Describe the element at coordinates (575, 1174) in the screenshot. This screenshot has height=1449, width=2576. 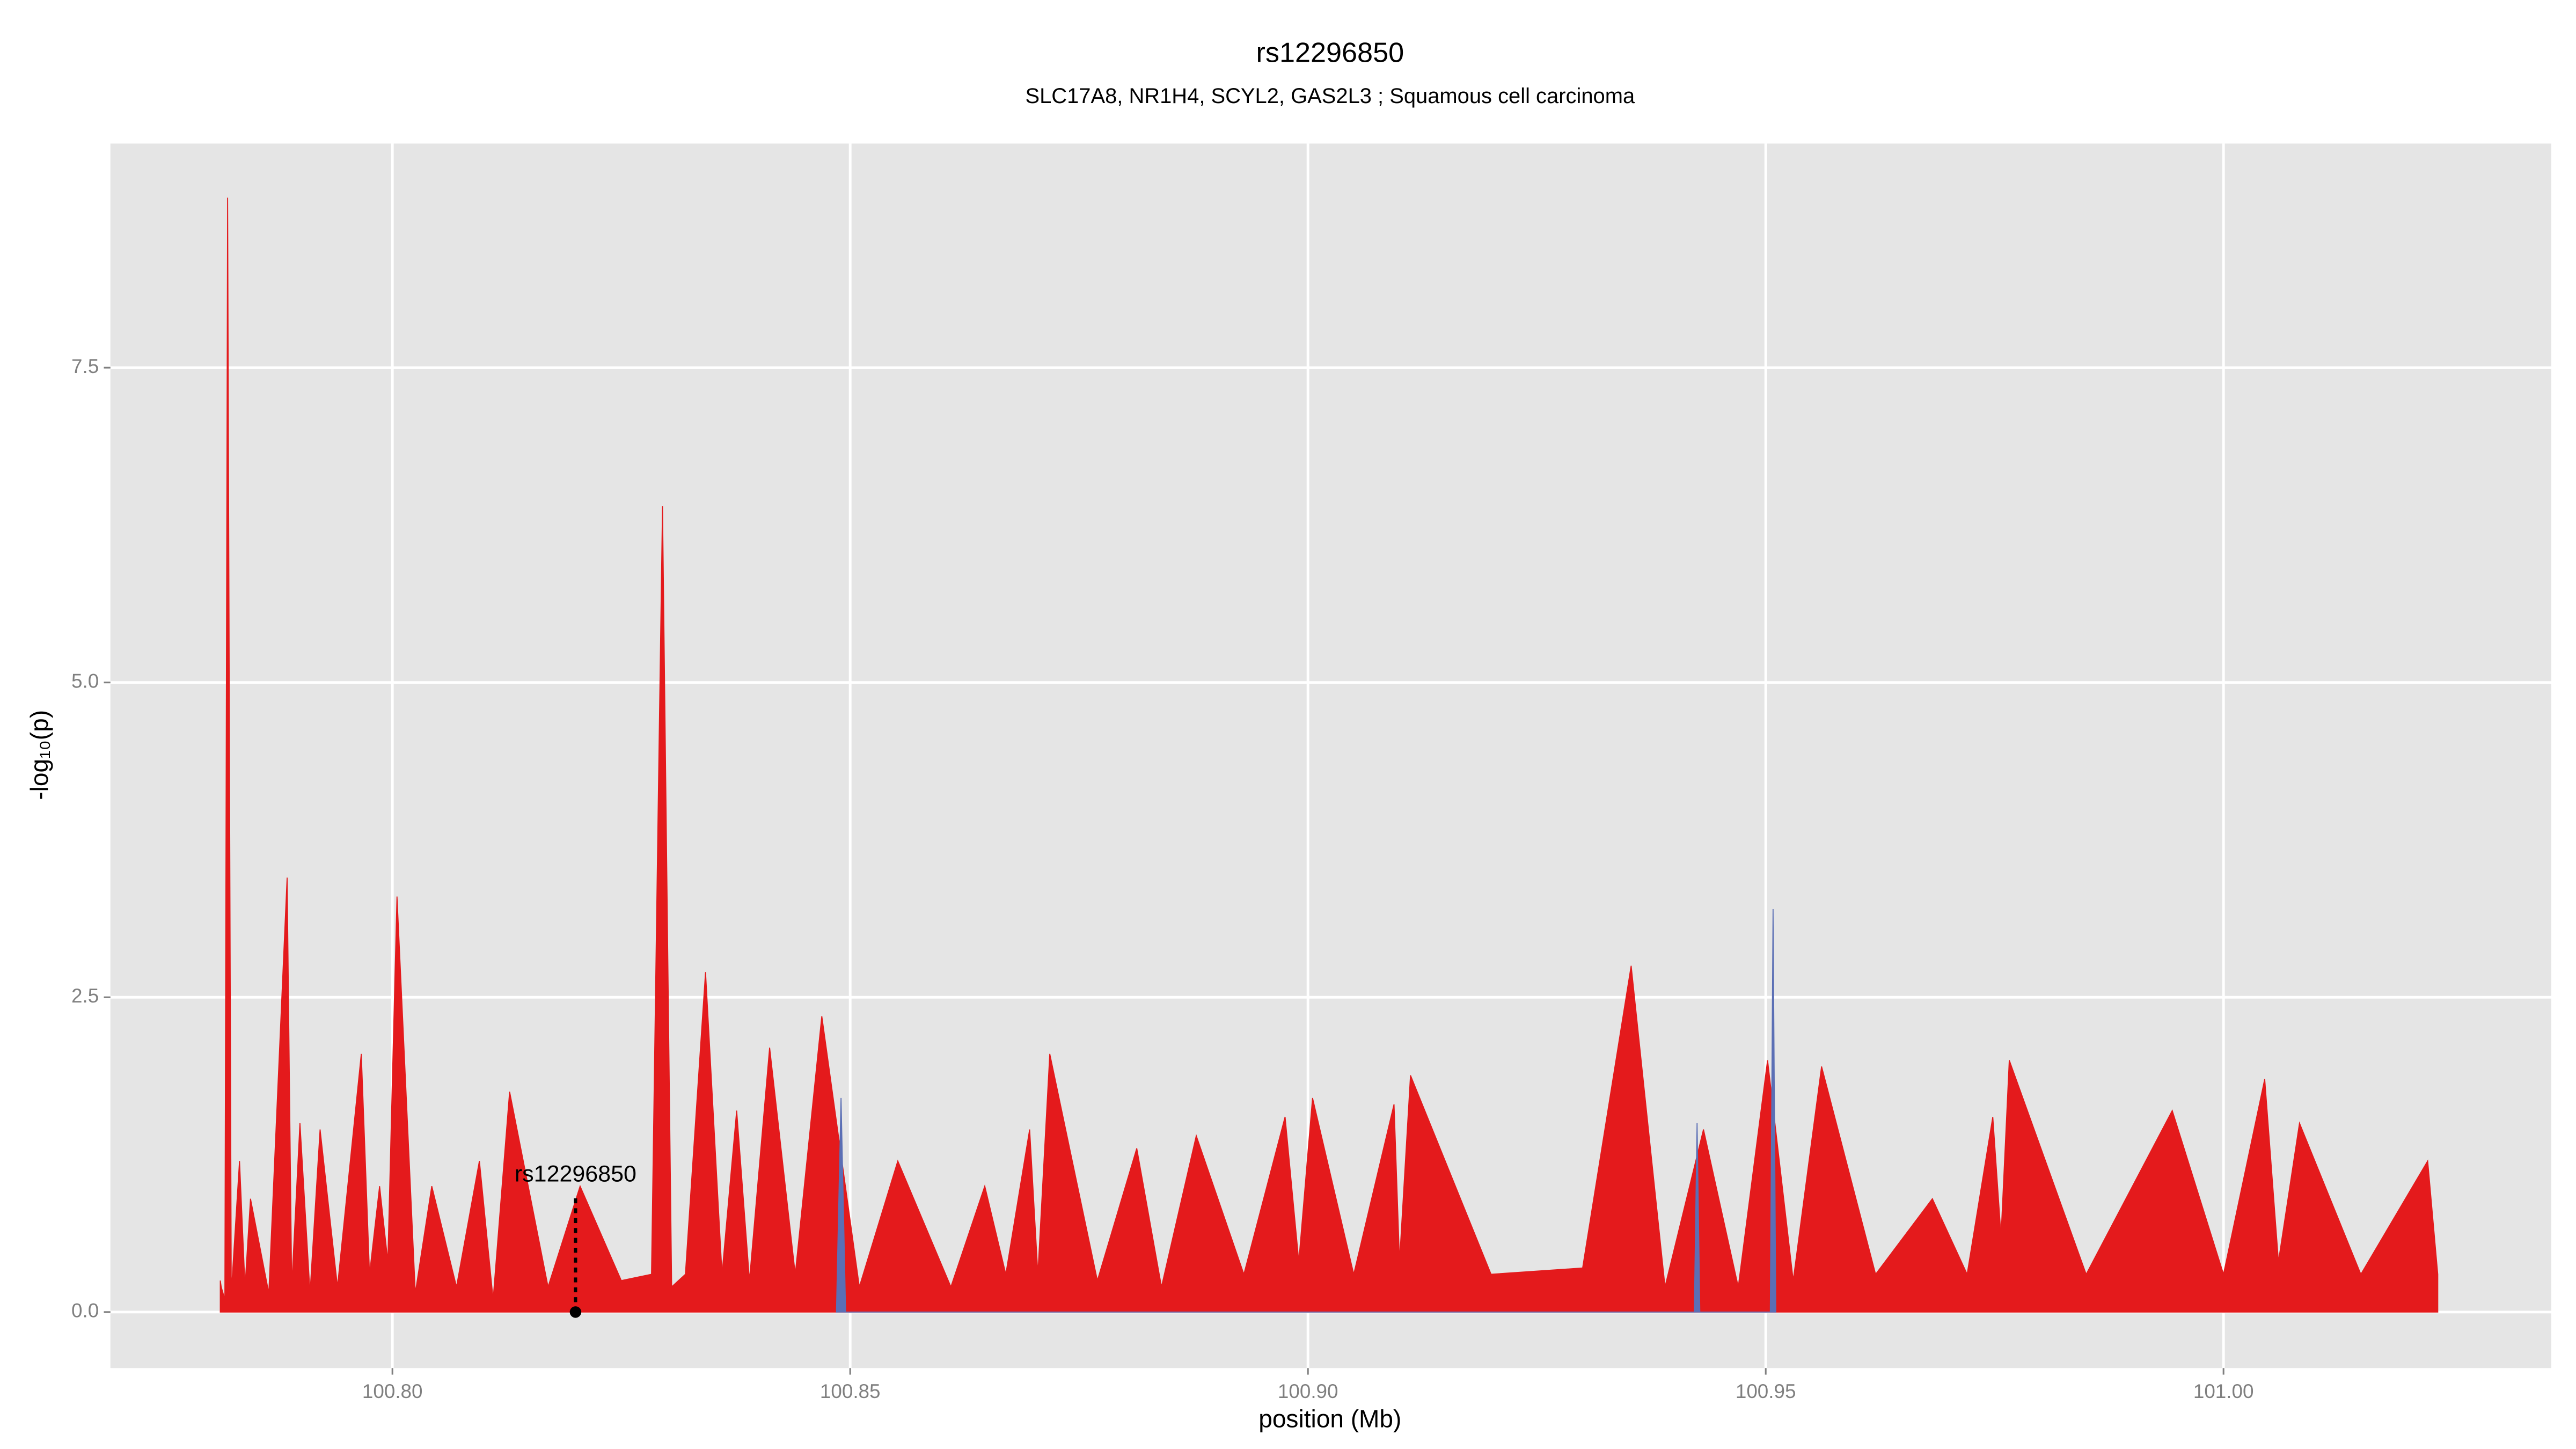
I see `annotation-label: rs12296850` at that location.